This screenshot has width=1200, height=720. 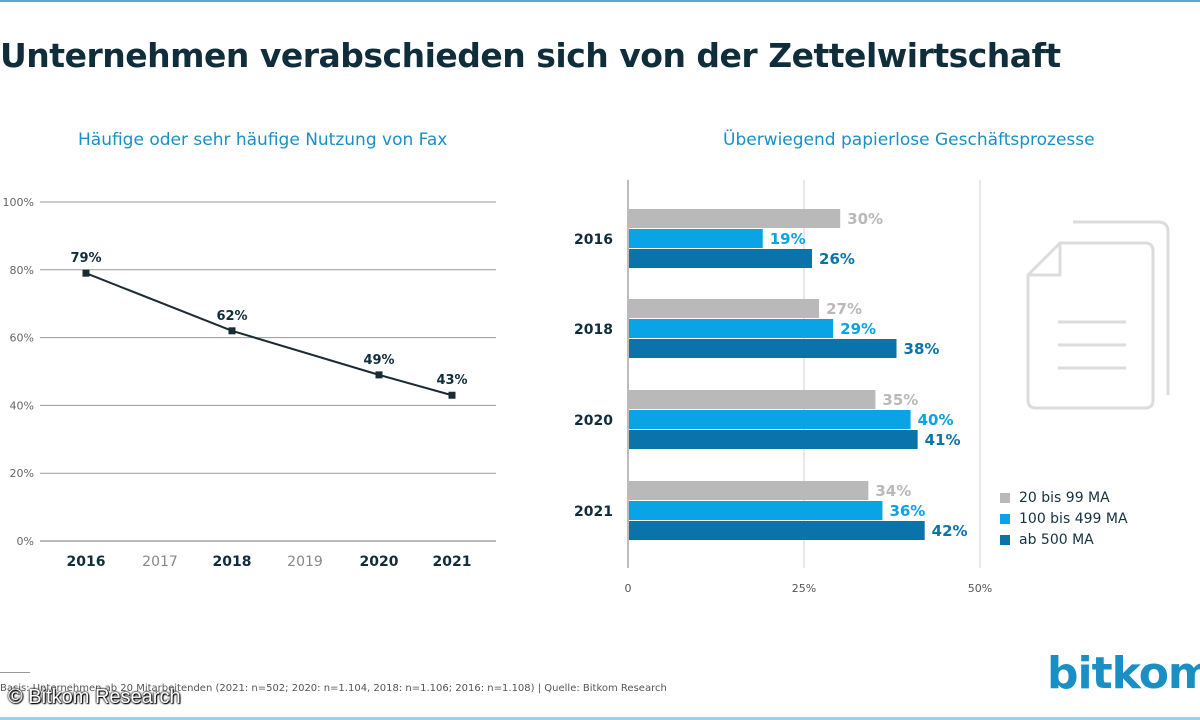 What do you see at coordinates (900, 400) in the screenshot?
I see `bar-value-label: 35%` at bounding box center [900, 400].